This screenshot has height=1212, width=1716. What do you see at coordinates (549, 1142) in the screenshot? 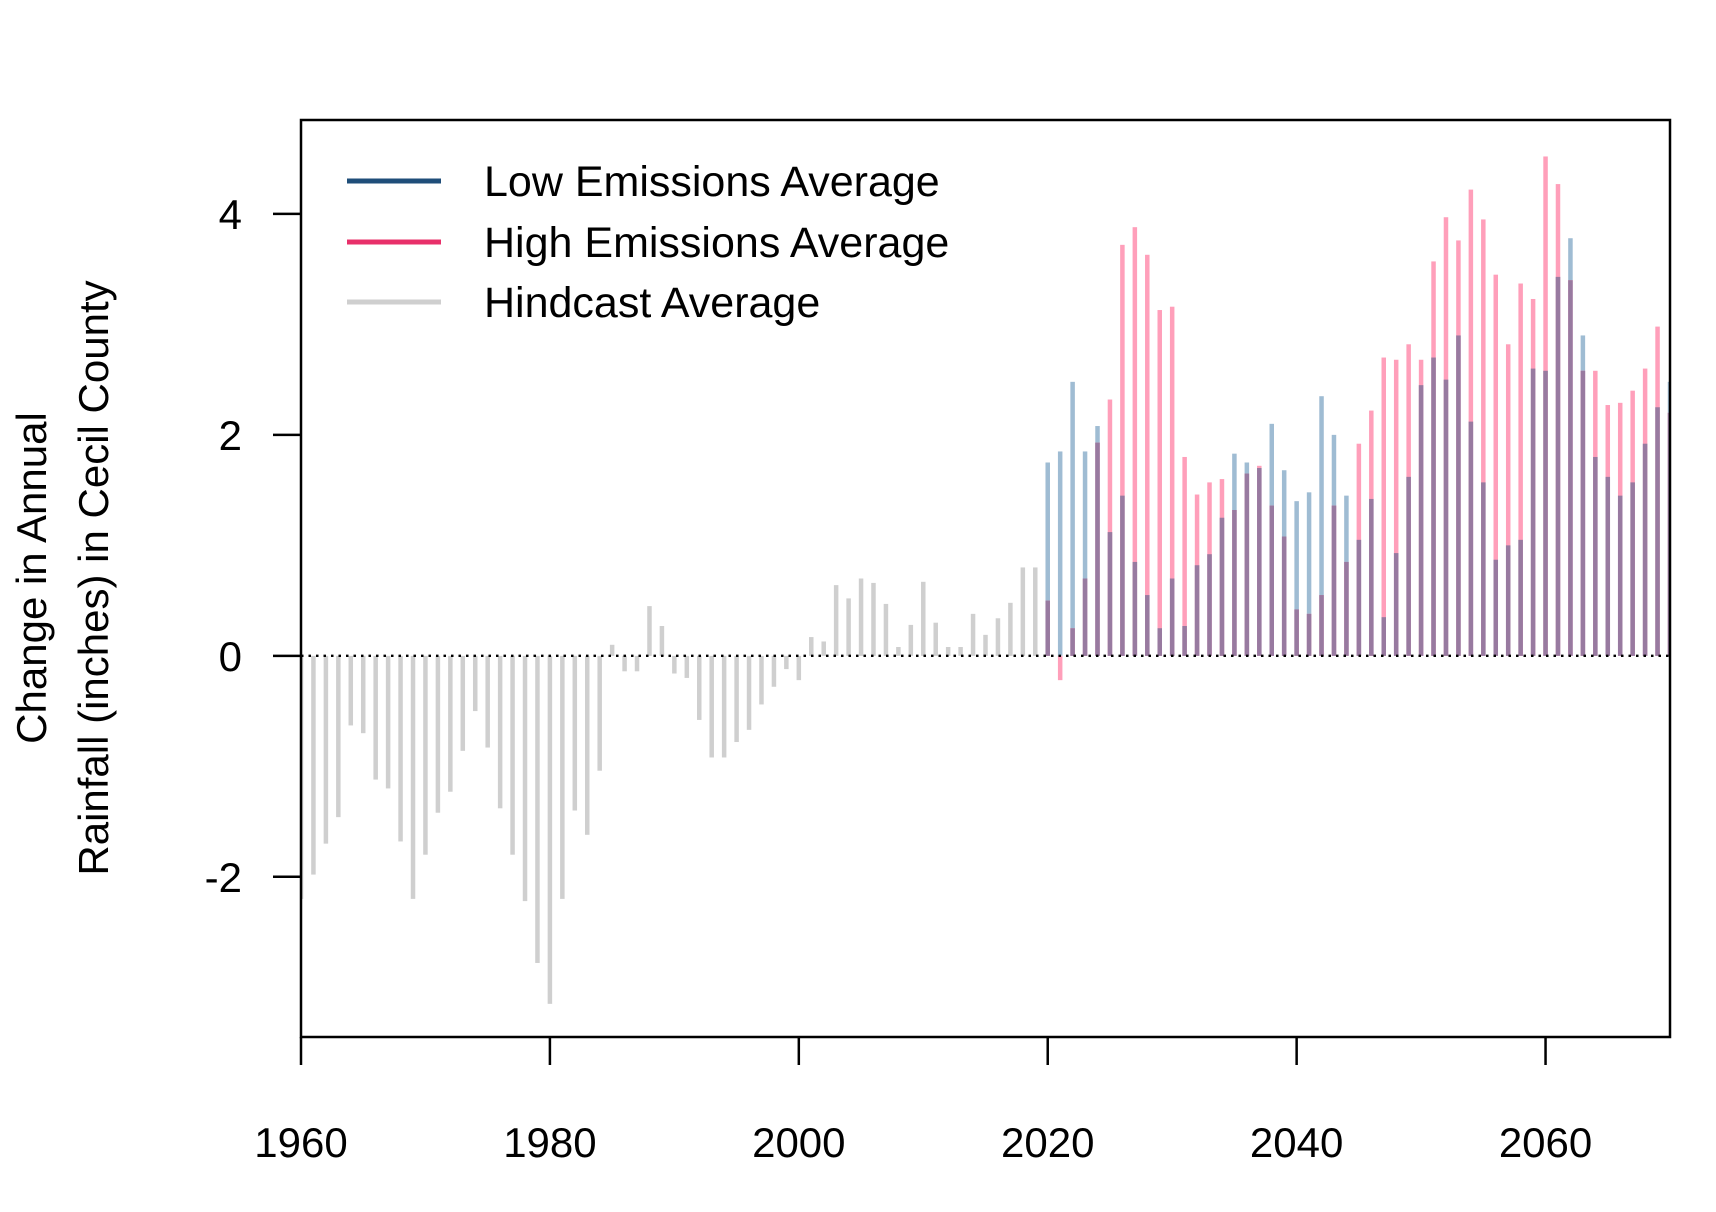
I see `x-tick-label: 1980` at bounding box center [549, 1142].